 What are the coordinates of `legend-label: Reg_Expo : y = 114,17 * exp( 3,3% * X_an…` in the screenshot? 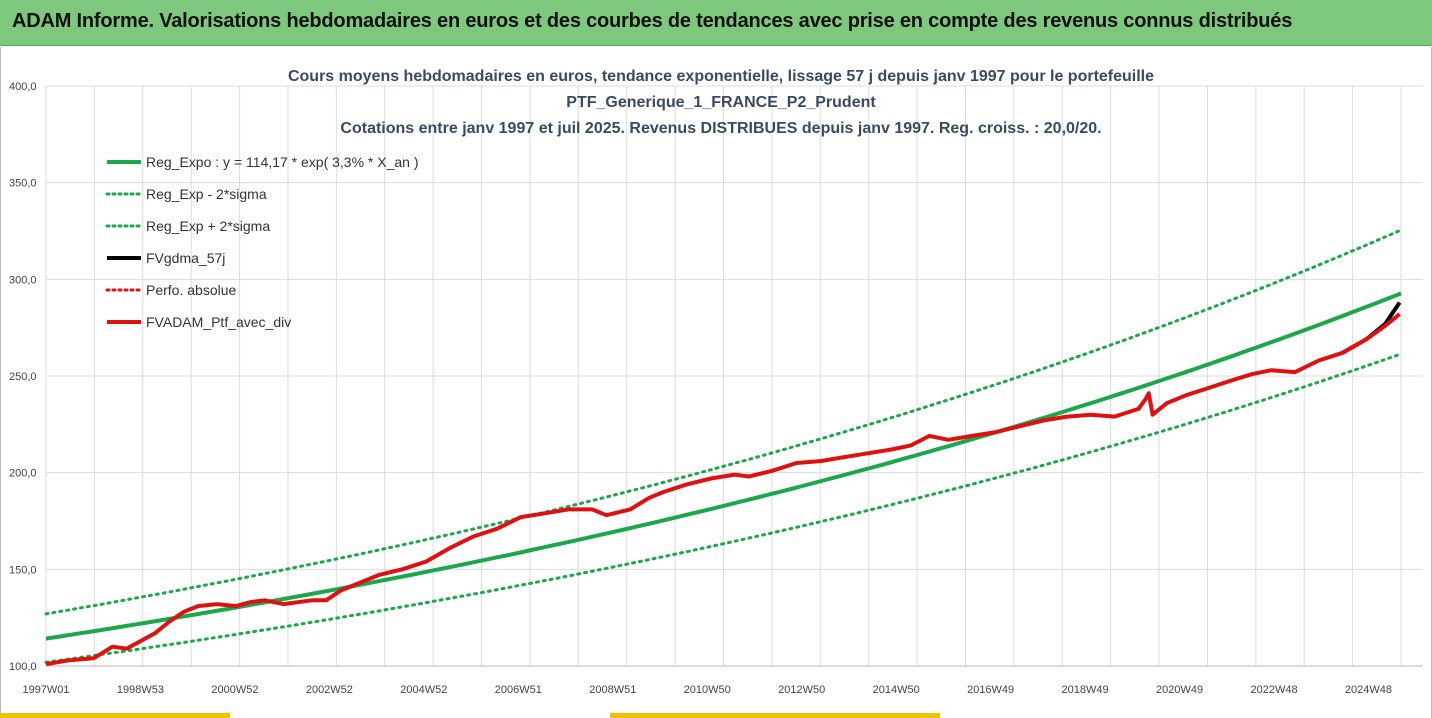 It's located at (282, 162).